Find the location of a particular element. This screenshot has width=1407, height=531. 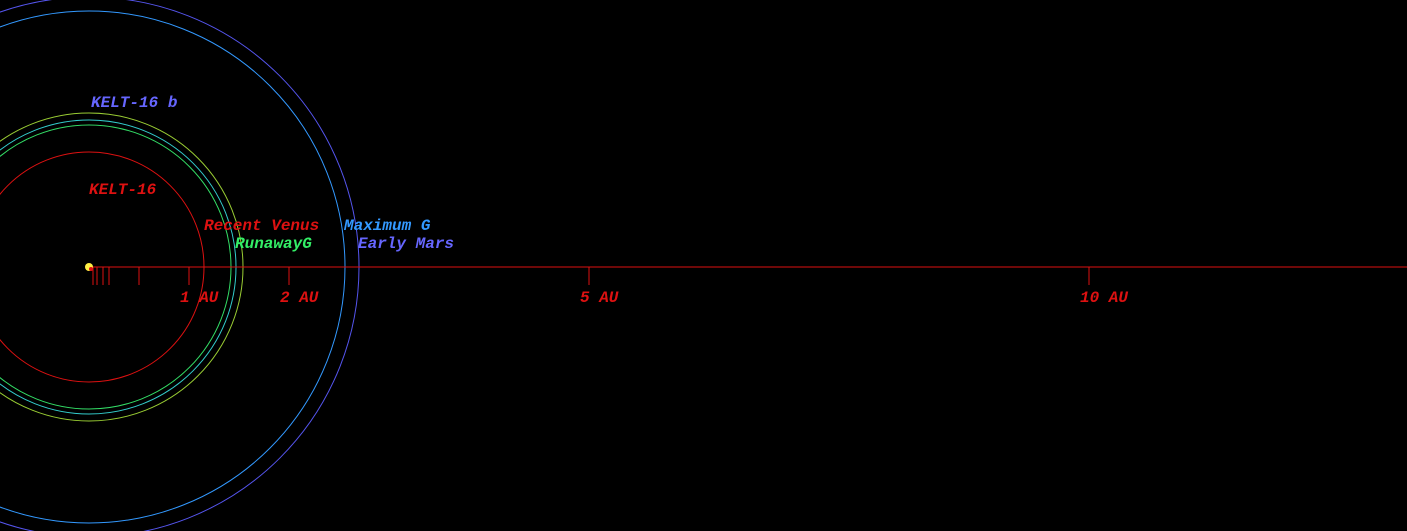

planet is located at coordinates (91, 269).